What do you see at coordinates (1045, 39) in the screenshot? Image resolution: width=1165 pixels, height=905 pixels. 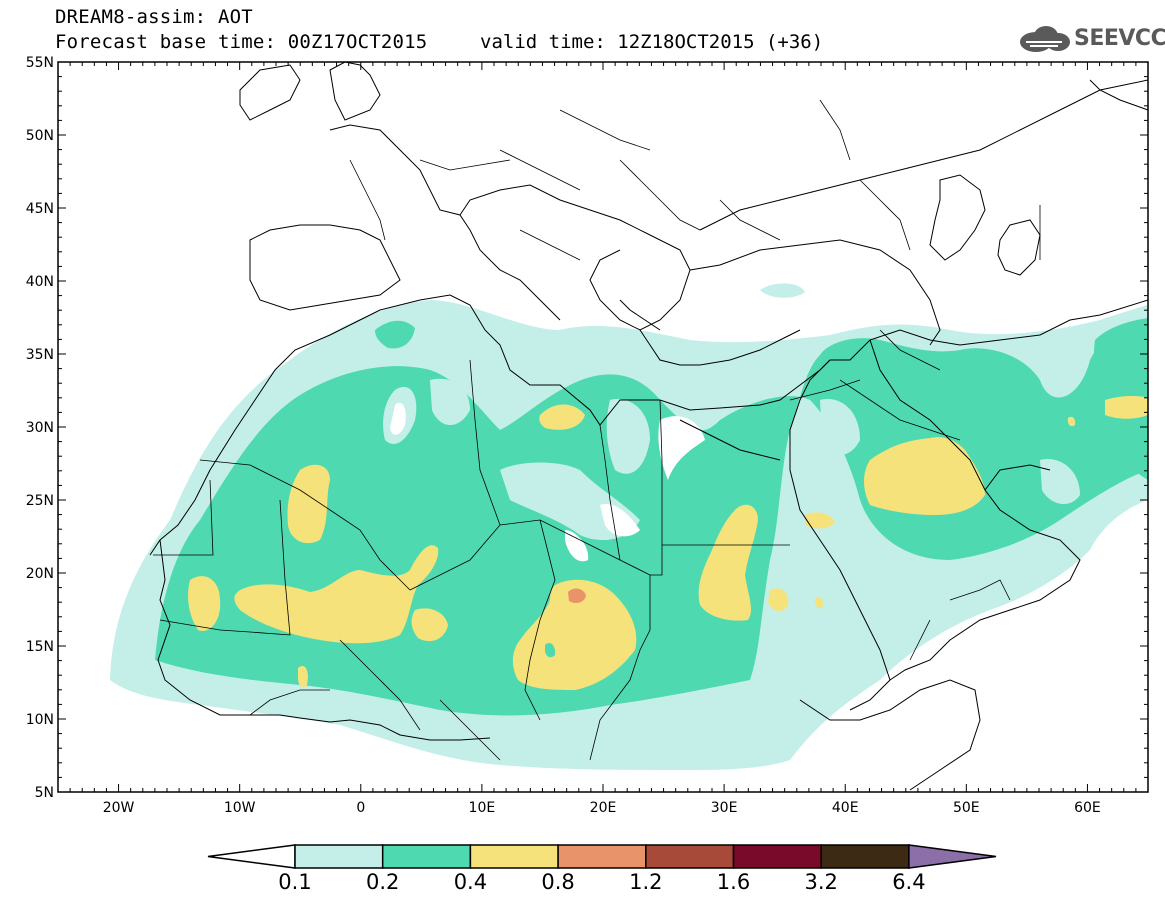 I see `cloud-logo-icon` at bounding box center [1045, 39].